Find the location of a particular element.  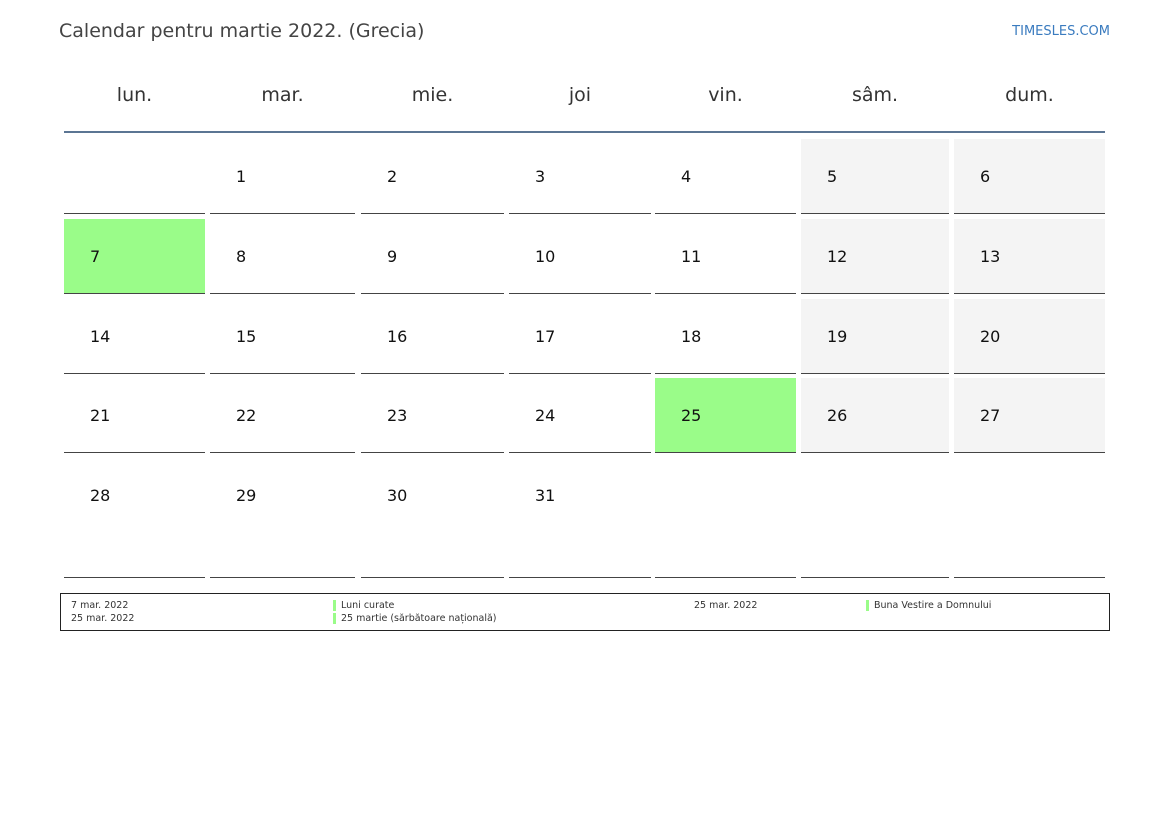

header-divider is located at coordinates (584, 132).